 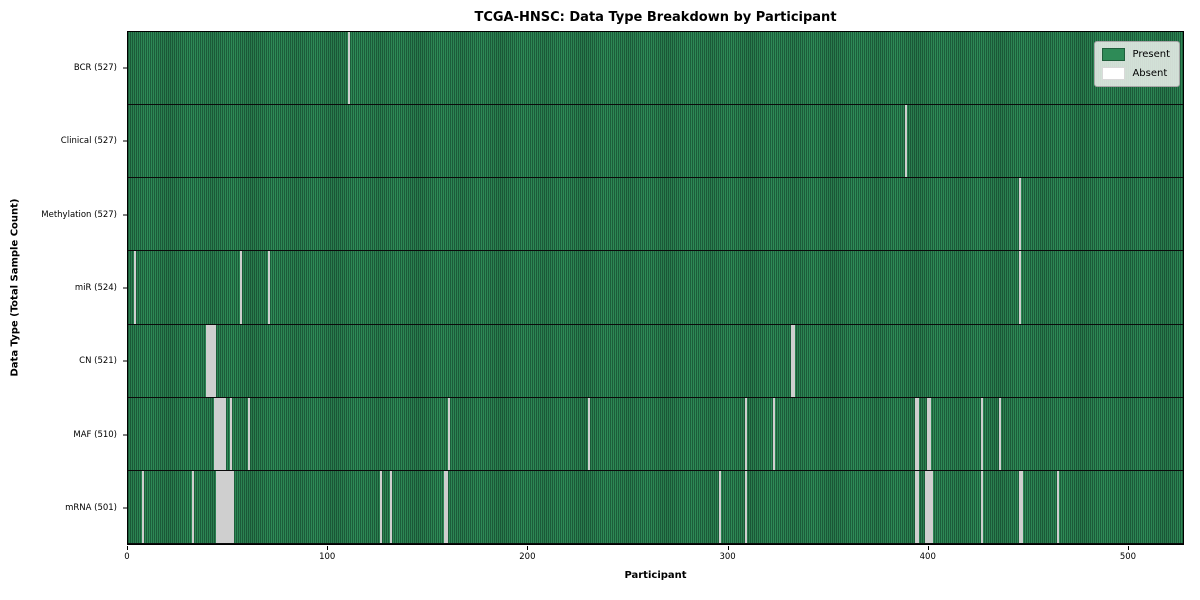 What do you see at coordinates (1151, 54) in the screenshot?
I see `legend-label-present: Present` at bounding box center [1151, 54].